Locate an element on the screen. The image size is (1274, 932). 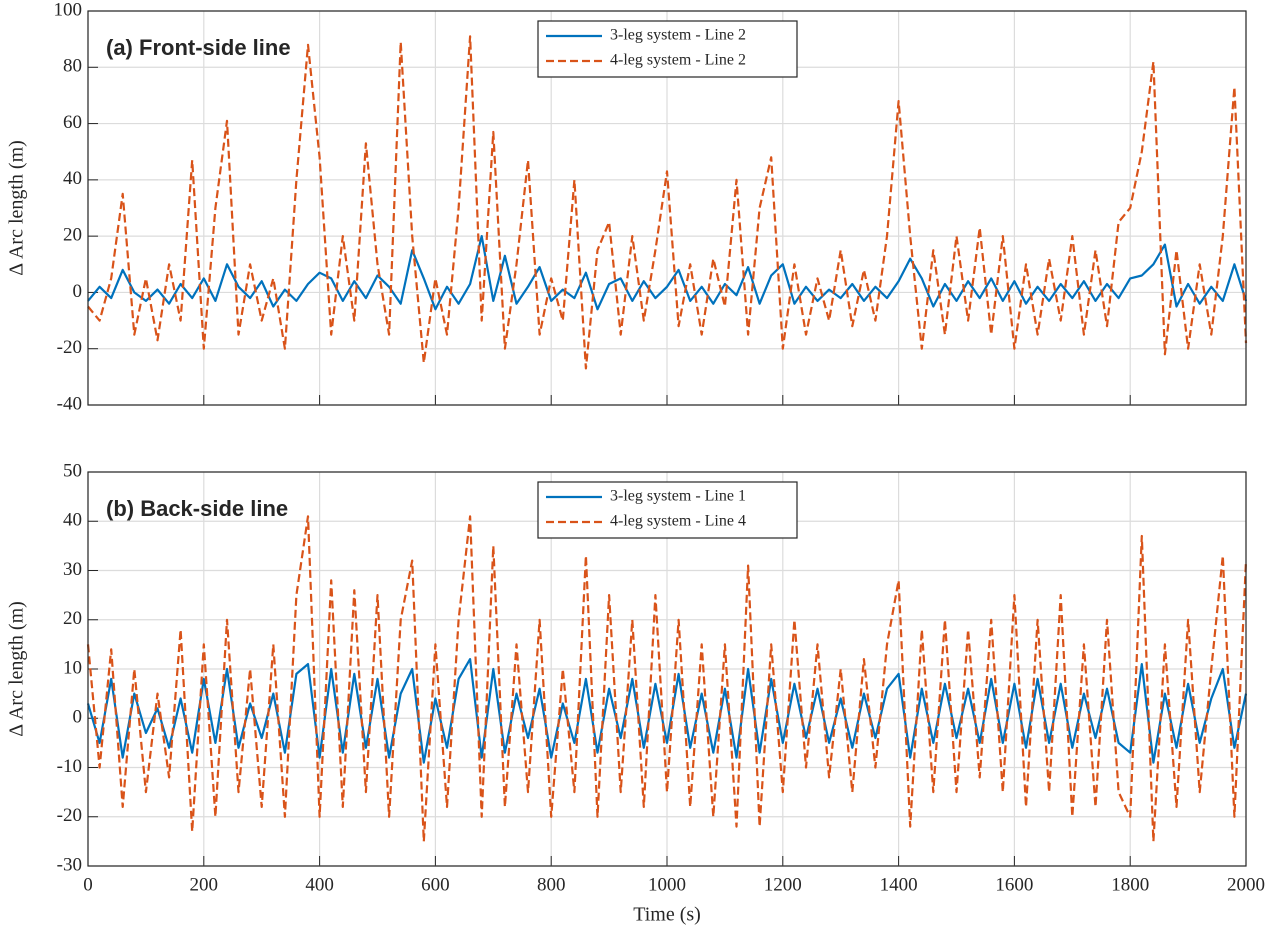
data-line is located at coordinates (667, 273).